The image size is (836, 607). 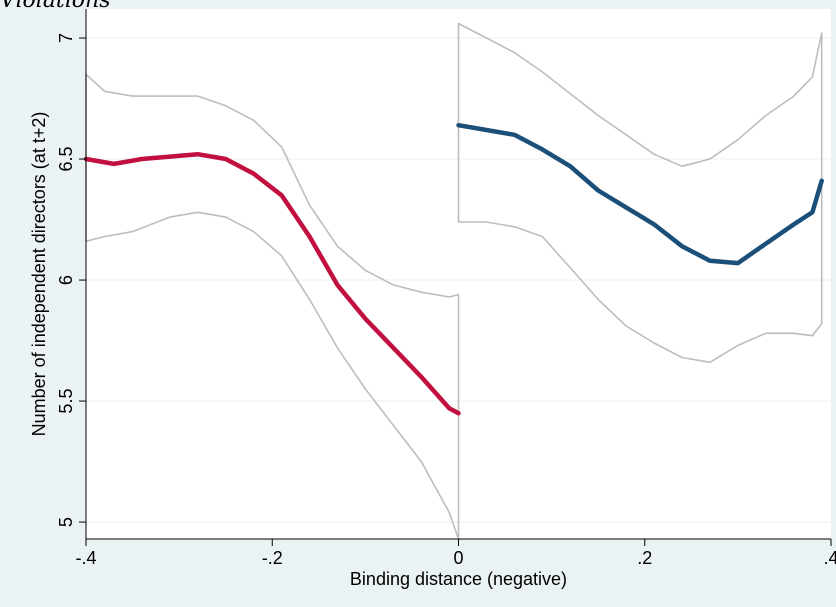 What do you see at coordinates (85, 558) in the screenshot?
I see `x-tick-label: -.4` at bounding box center [85, 558].